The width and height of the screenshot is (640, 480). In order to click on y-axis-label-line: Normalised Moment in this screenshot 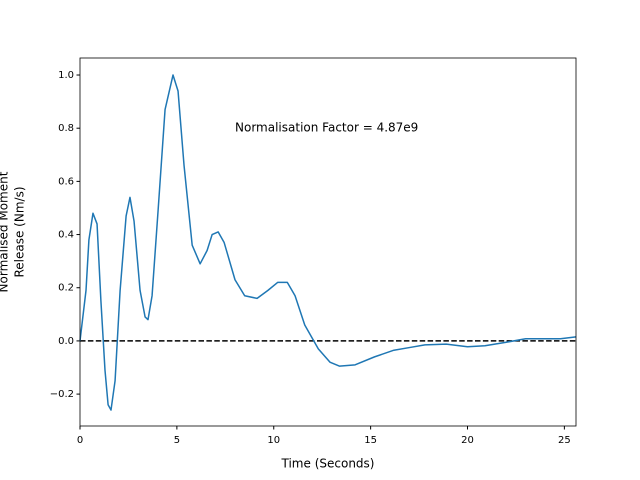, I will do `click(5, 231)`.